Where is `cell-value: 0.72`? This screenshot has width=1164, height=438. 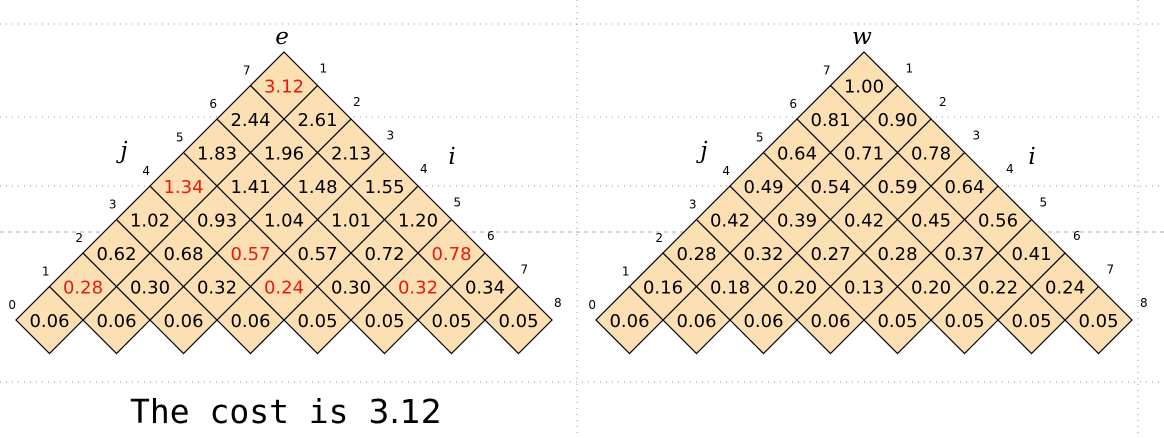
cell-value: 0.72 is located at coordinates (384, 254).